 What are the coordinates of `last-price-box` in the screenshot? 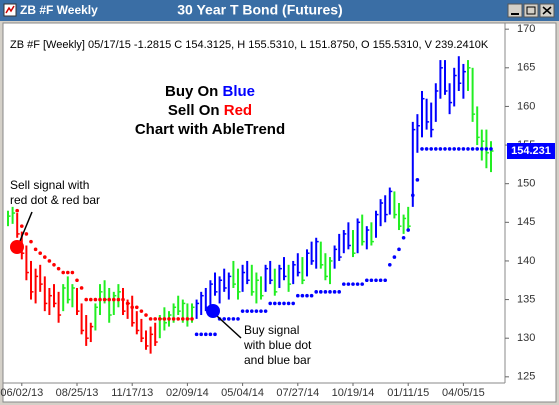 It's located at (531, 151).